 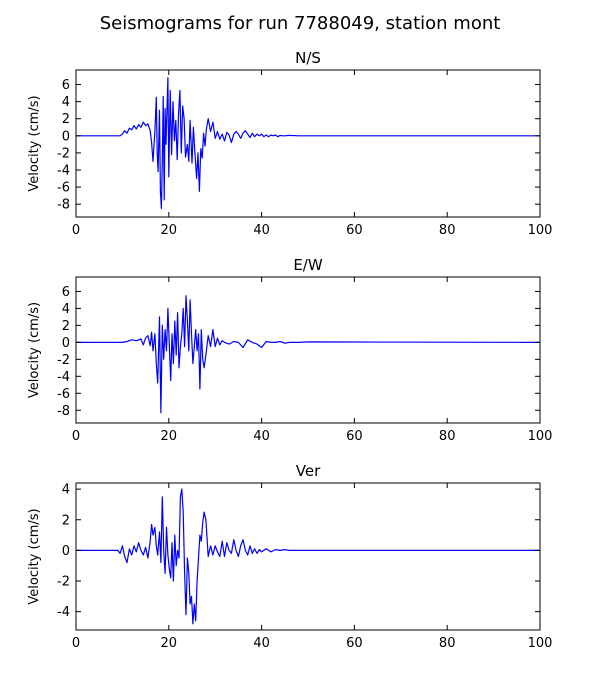 What do you see at coordinates (308, 471) in the screenshot?
I see `panel-title: Ver` at bounding box center [308, 471].